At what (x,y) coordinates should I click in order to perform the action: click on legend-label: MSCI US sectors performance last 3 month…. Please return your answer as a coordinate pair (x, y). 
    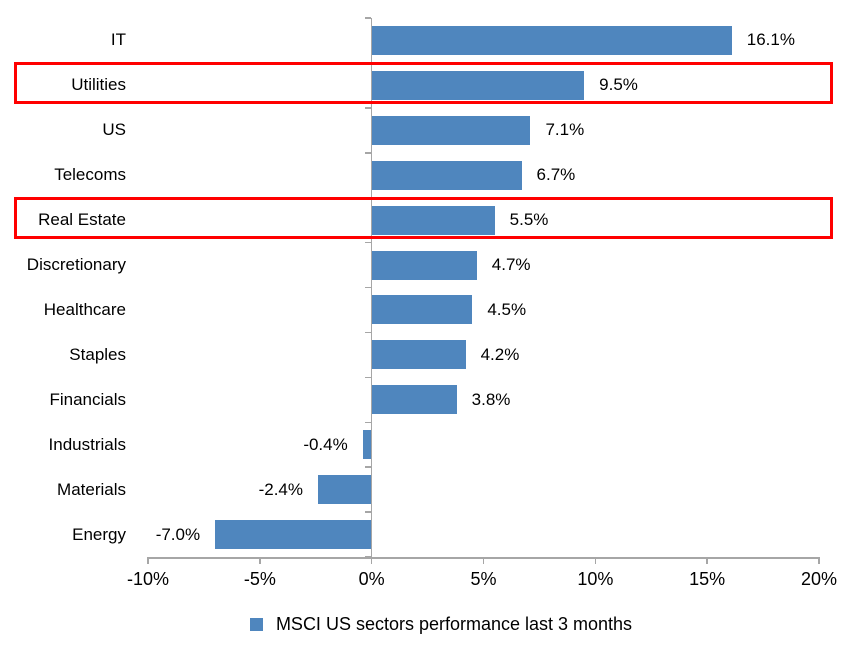
    Looking at the image, I should click on (454, 623).